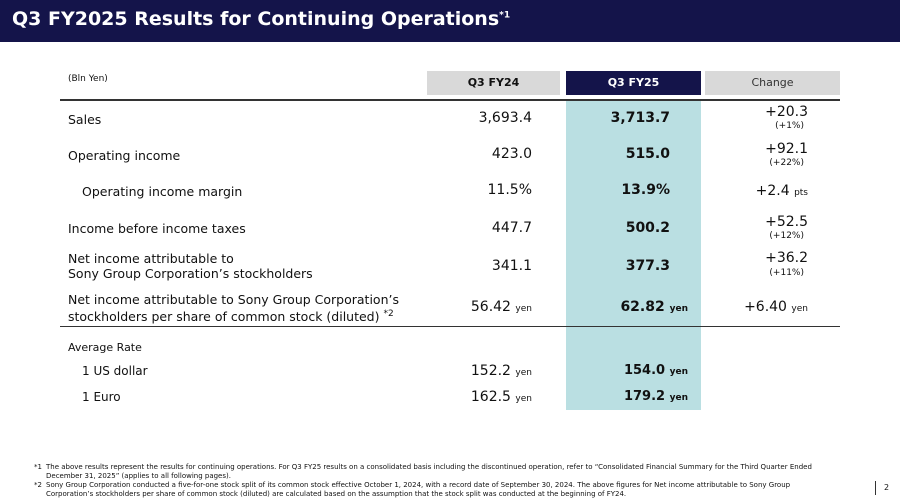 The height and width of the screenshot is (503, 900). What do you see at coordinates (789, 126) in the screenshot?
I see `change-pct: (+1%)` at bounding box center [789, 126].